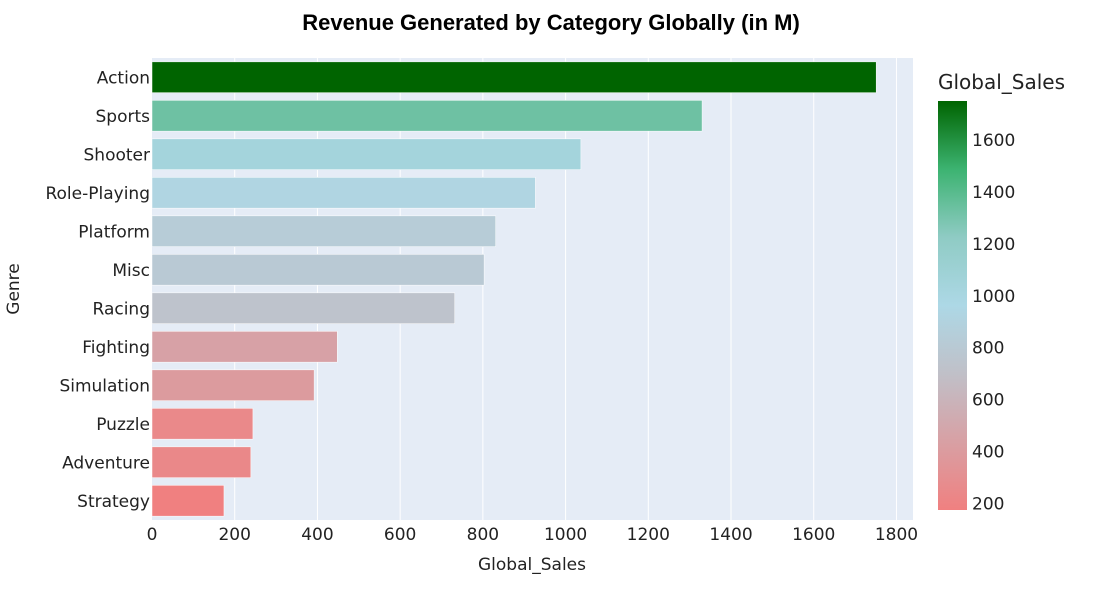 The height and width of the screenshot is (600, 1102). Describe the element at coordinates (114, 232) in the screenshot. I see `y-tick-label: Platform` at that location.